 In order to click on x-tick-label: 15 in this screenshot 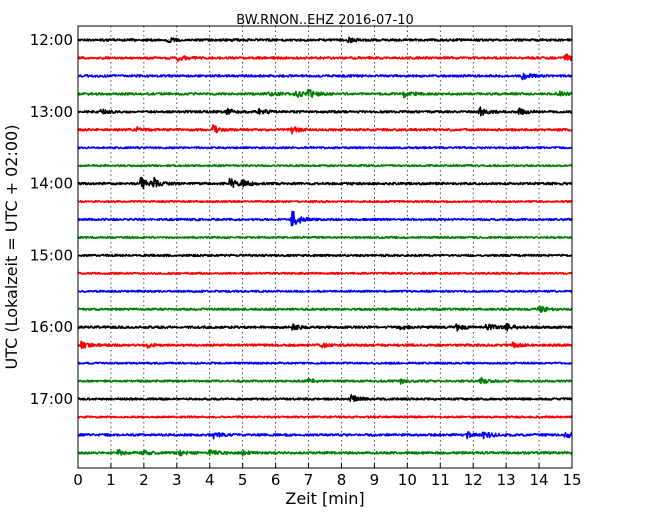, I will do `click(571, 480)`.